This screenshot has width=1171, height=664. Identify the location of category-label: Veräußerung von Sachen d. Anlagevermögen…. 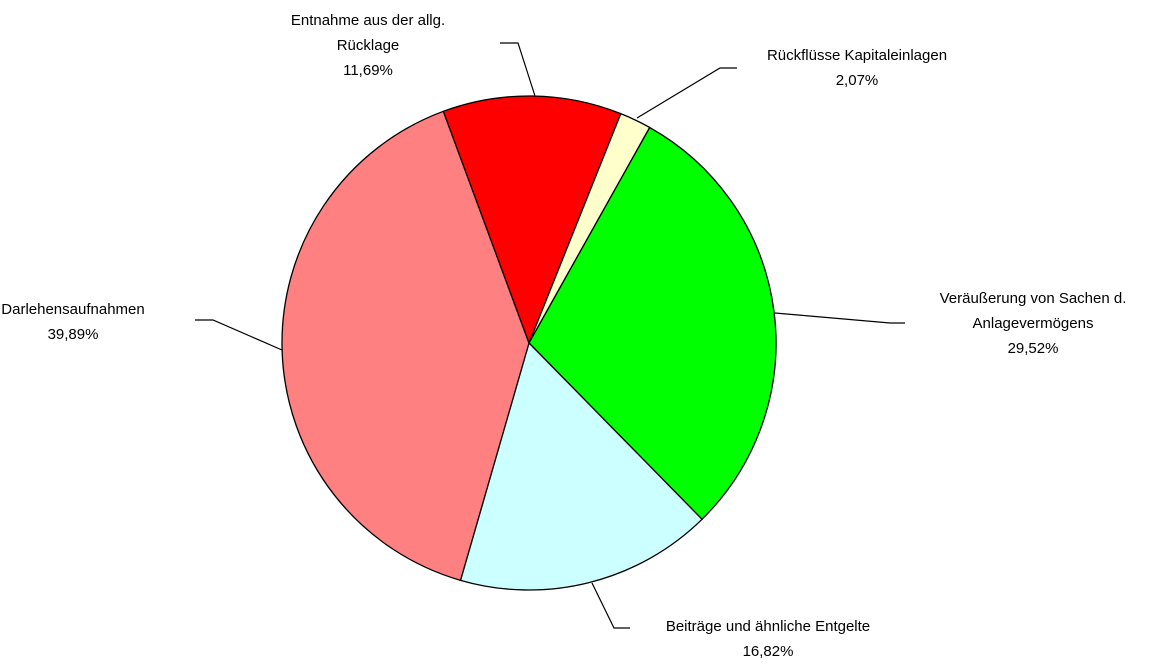
(1033, 311).